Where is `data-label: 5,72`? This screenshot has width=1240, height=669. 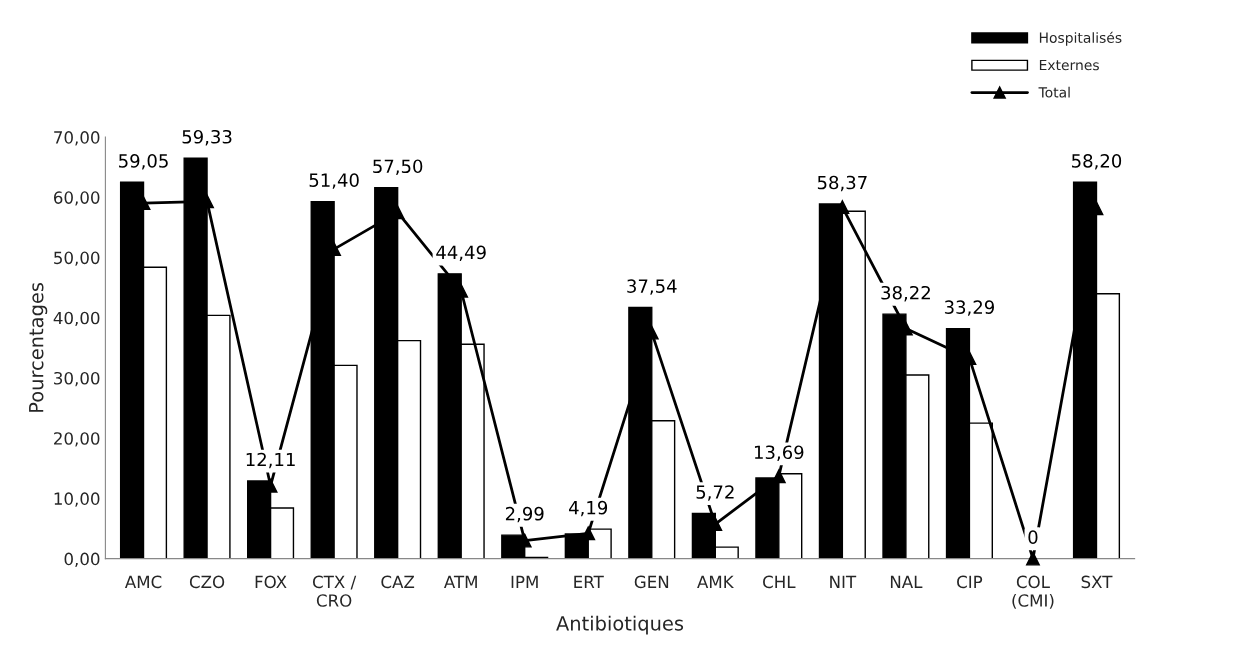 data-label: 5,72 is located at coordinates (715, 493).